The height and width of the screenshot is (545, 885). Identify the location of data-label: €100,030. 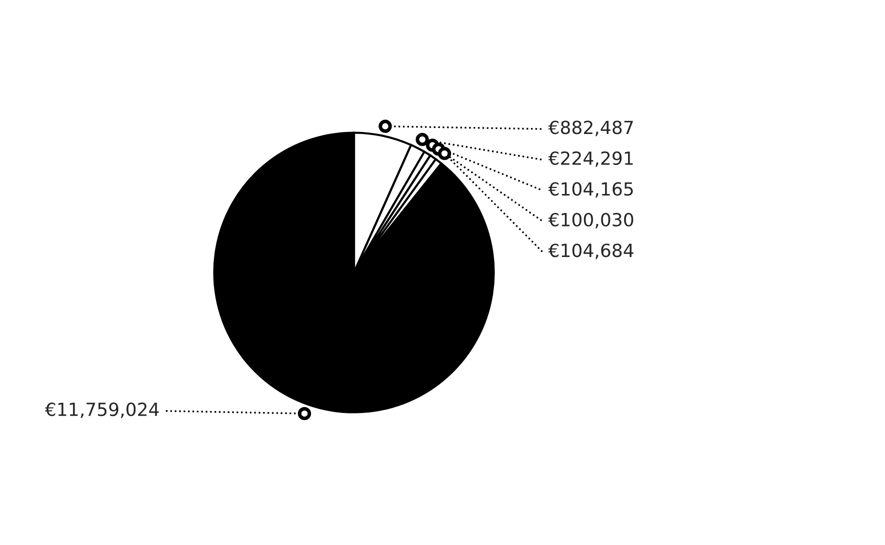
(591, 220).